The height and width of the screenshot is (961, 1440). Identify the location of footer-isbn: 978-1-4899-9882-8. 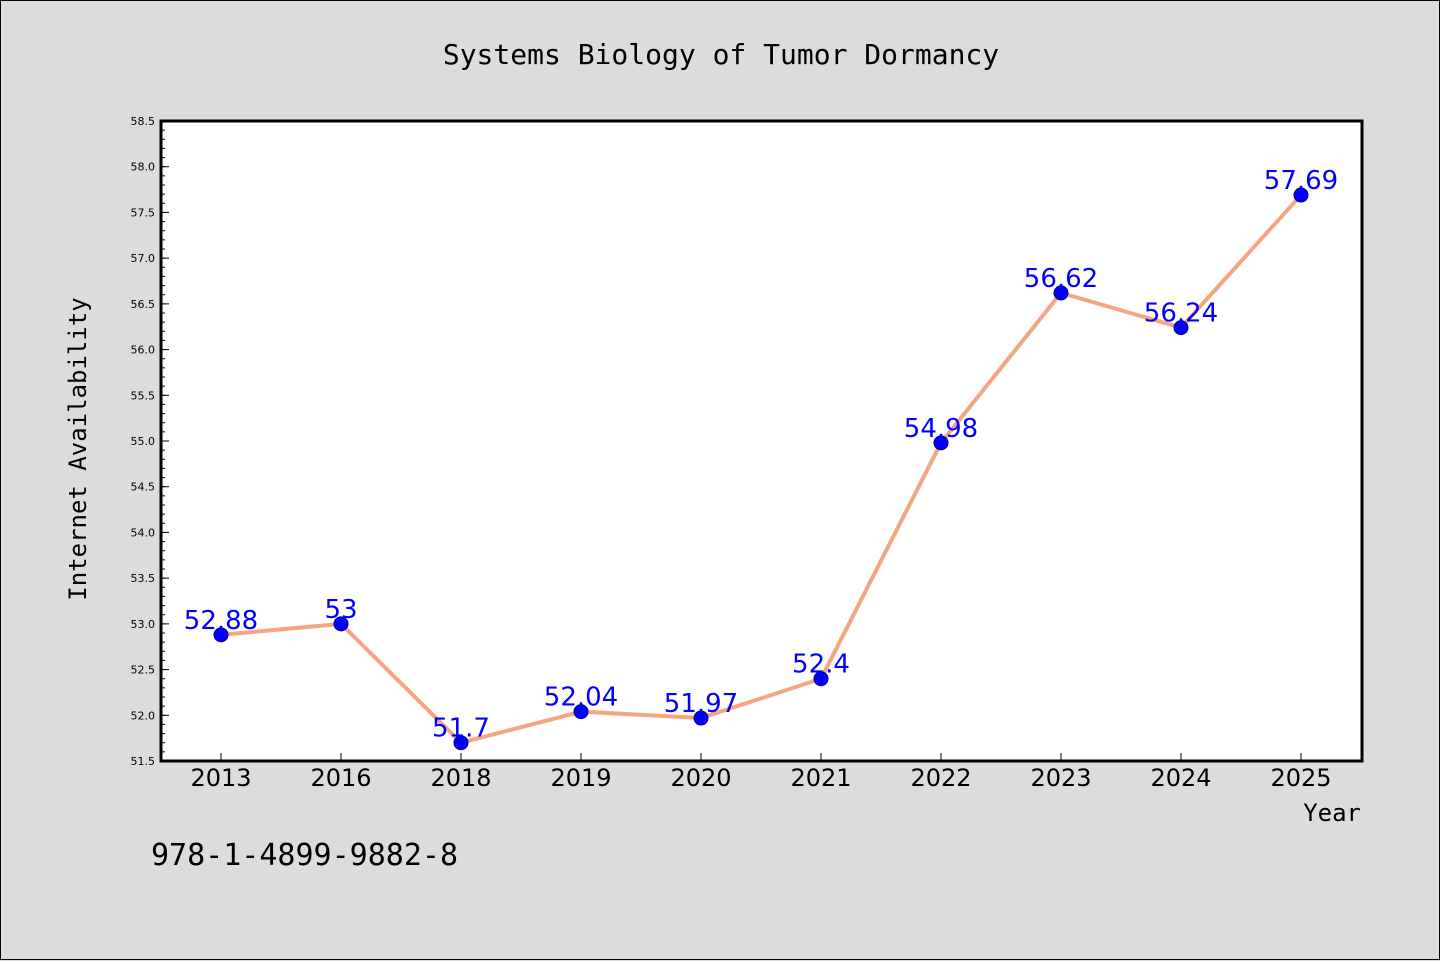
(304, 855).